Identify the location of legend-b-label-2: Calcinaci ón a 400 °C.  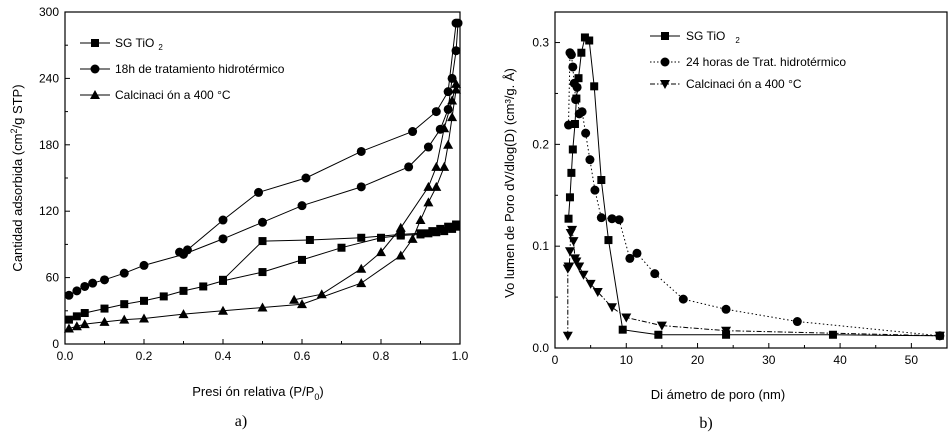
(744, 84).